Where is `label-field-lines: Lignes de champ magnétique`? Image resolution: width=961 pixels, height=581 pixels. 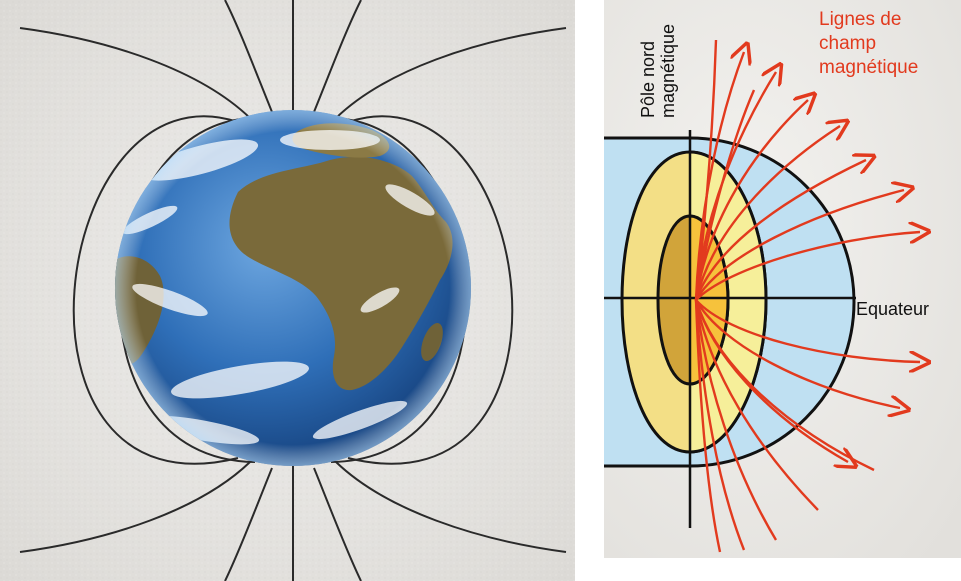 label-field-lines: Lignes de champ magnétique is located at coordinates (868, 44).